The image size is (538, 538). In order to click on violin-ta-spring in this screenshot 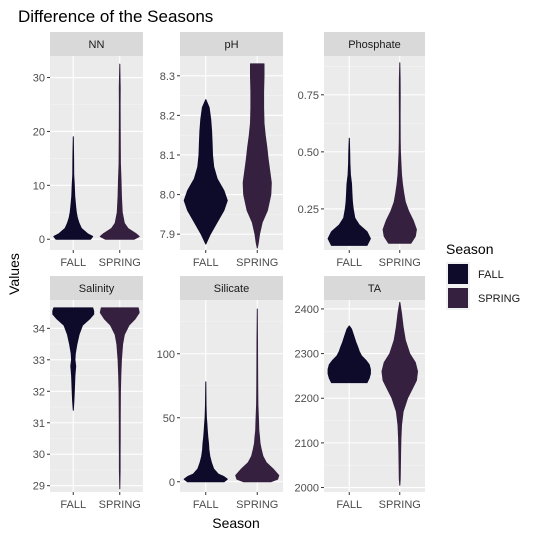, I will do `click(399, 393)`.